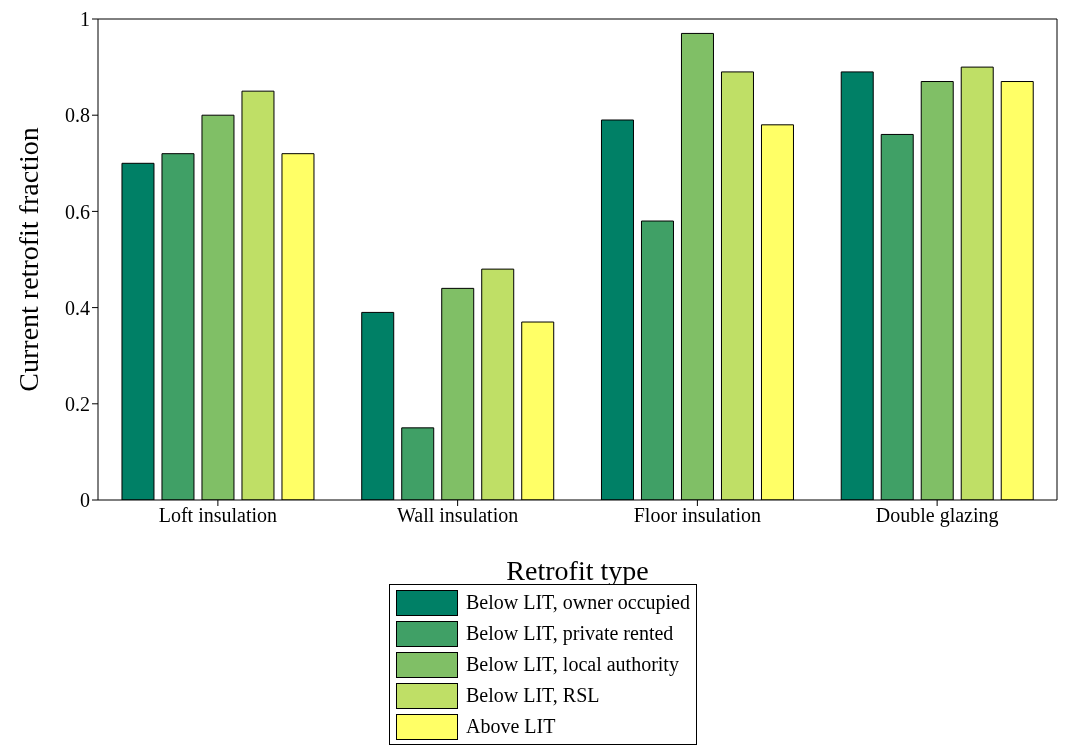 This screenshot has width=1069, height=753. Describe the element at coordinates (533, 695) in the screenshot. I see `legend-label: Below LIT, RSL` at that location.